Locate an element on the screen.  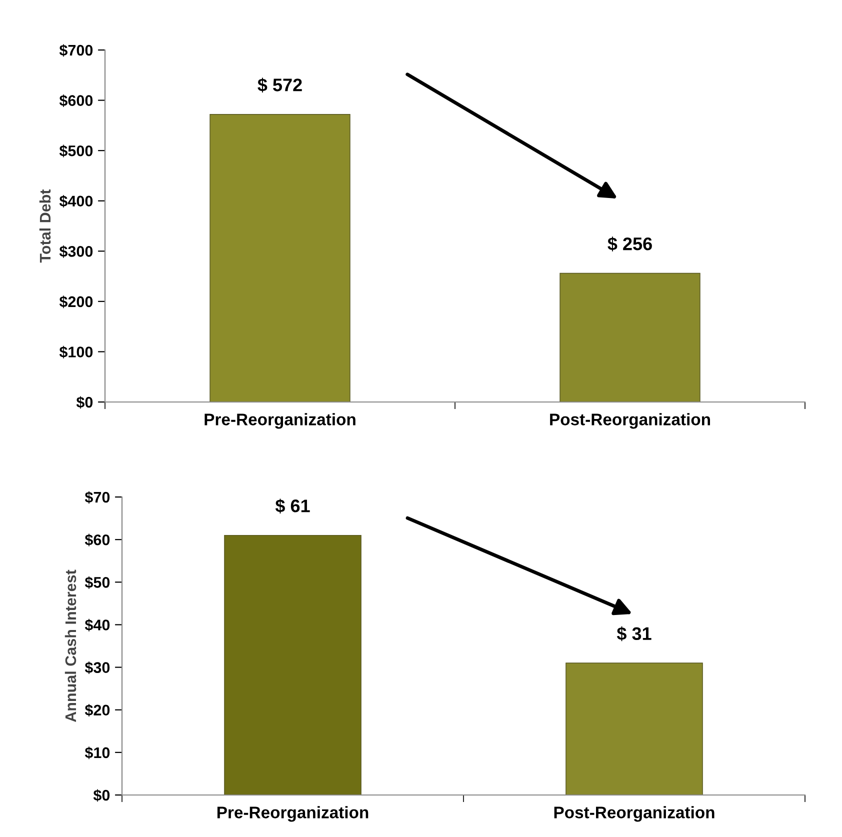
y-tick-label: $40 is located at coordinates (97, 625).